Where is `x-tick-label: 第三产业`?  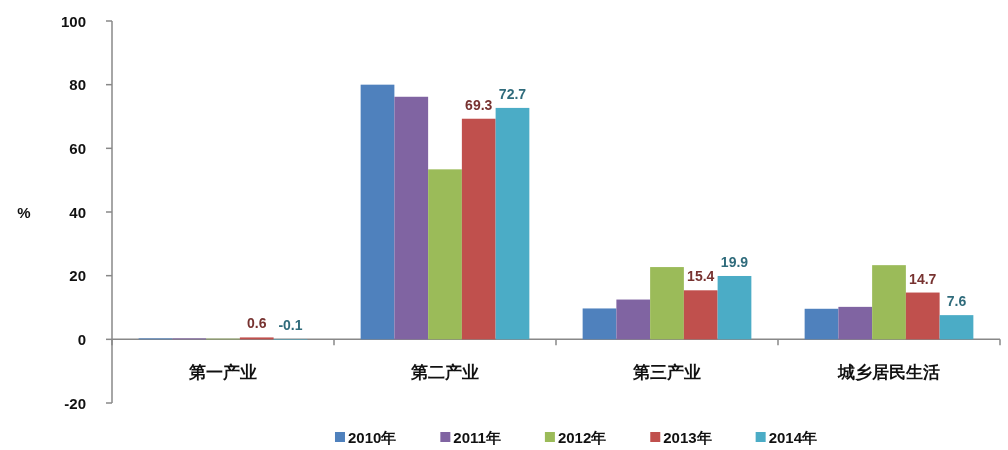 x-tick-label: 第三产业 is located at coordinates (666, 372).